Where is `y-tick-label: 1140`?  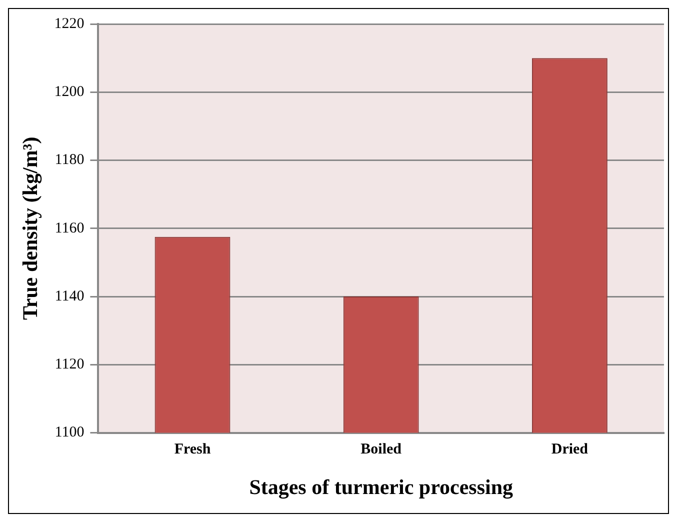
y-tick-label: 1140 is located at coordinates (69, 296).